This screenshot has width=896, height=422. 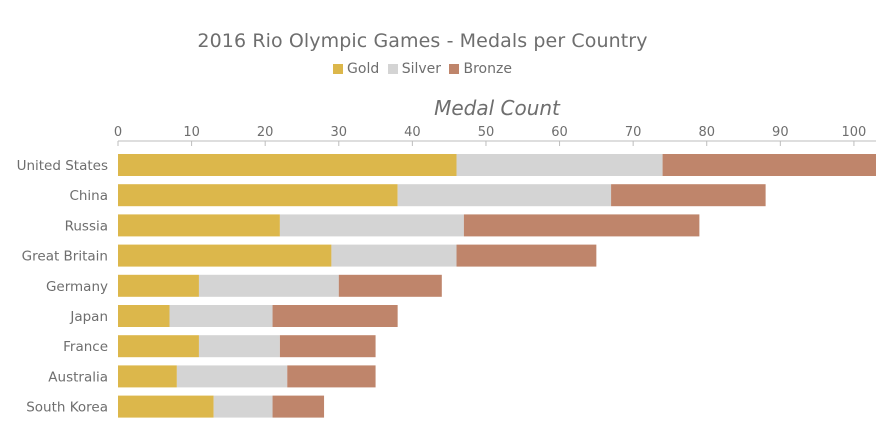 What do you see at coordinates (363, 69) in the screenshot?
I see `legend-label-gold: Gold` at bounding box center [363, 69].